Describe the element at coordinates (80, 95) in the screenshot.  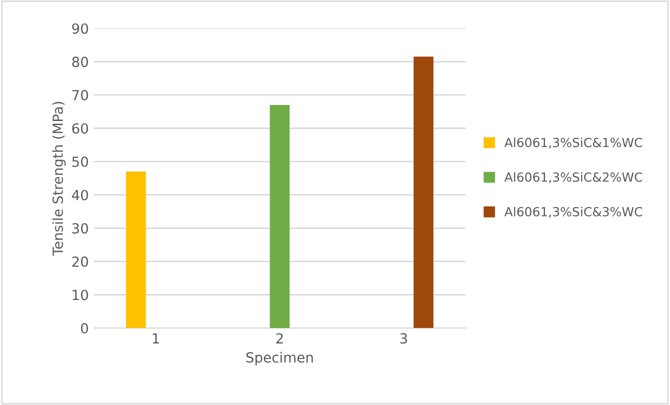
I see `y-tick-label: 70` at that location.